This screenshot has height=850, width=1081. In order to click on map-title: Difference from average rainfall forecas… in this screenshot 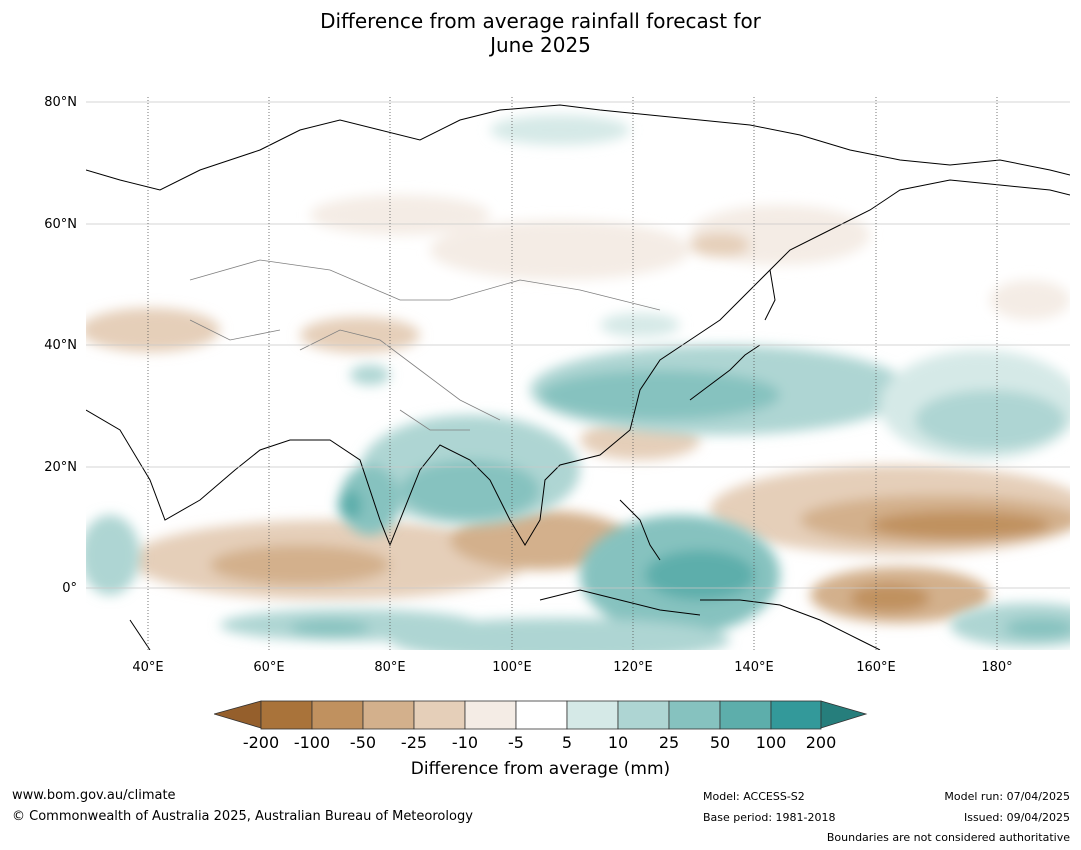, I will do `click(540, 33)`.